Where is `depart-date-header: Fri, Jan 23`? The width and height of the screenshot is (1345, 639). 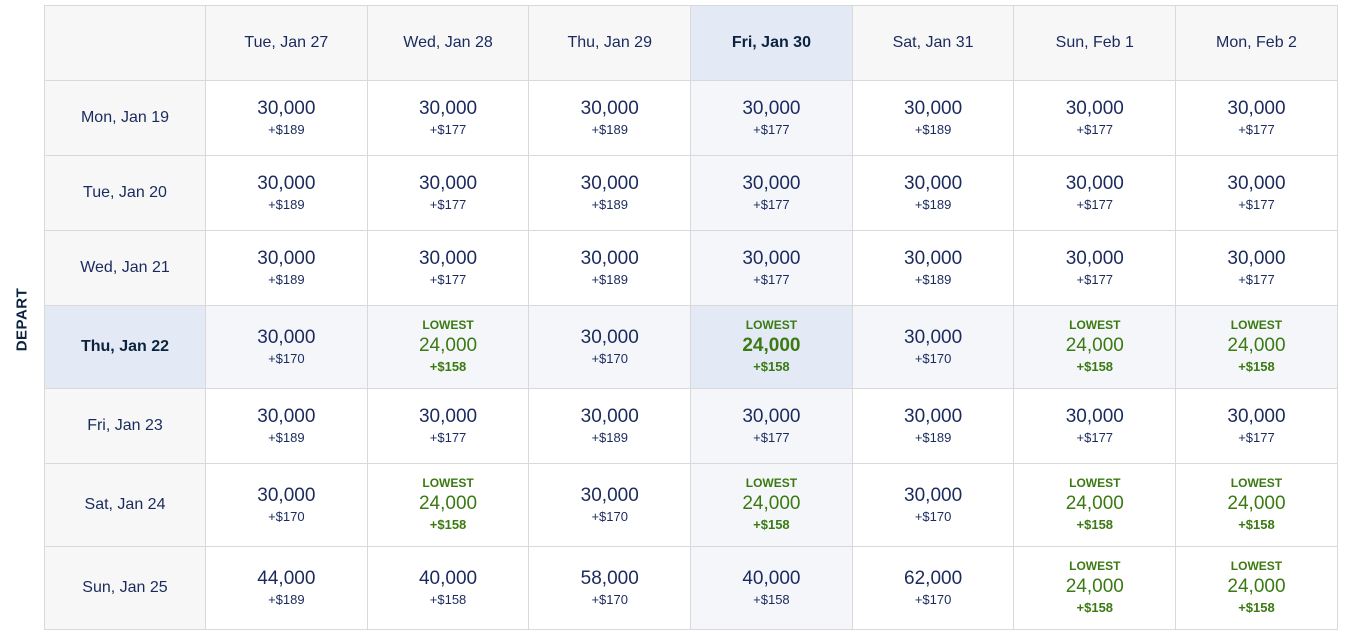 depart-date-header: Fri, Jan 23 is located at coordinates (125, 426).